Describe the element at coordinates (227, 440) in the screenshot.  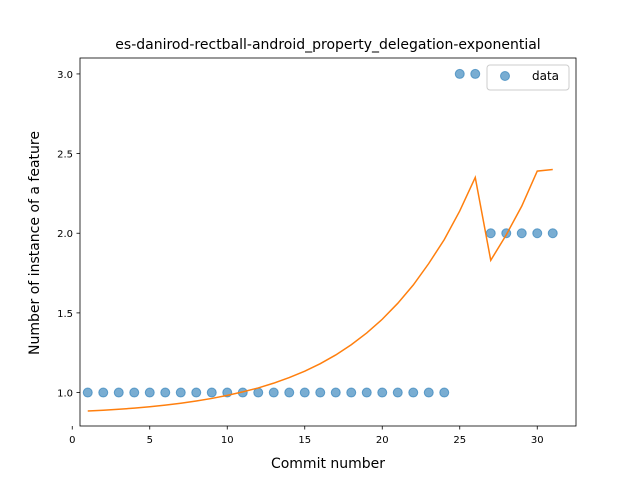
I see `x-tick-label: 10` at that location.